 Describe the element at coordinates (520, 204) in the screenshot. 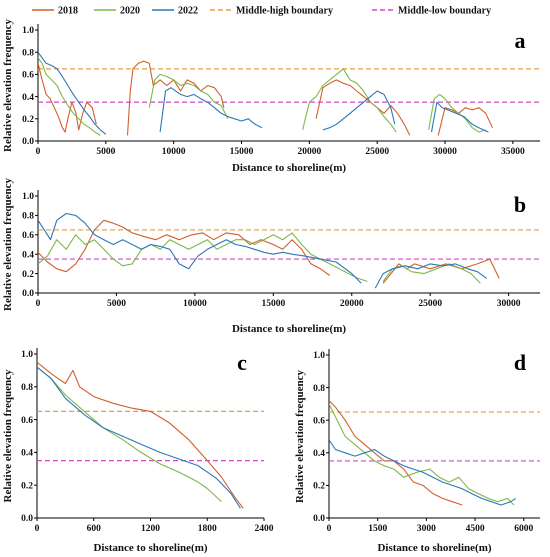

I see `panel-label: b` at that location.